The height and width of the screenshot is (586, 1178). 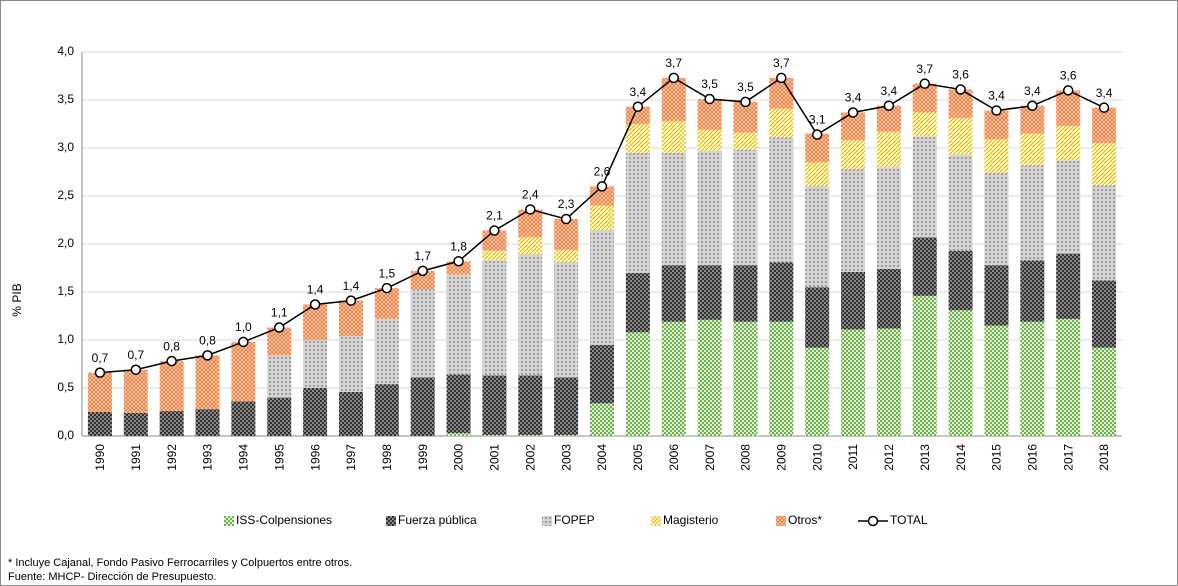 I want to click on x-tick-label: 2004, so click(x=602, y=457).